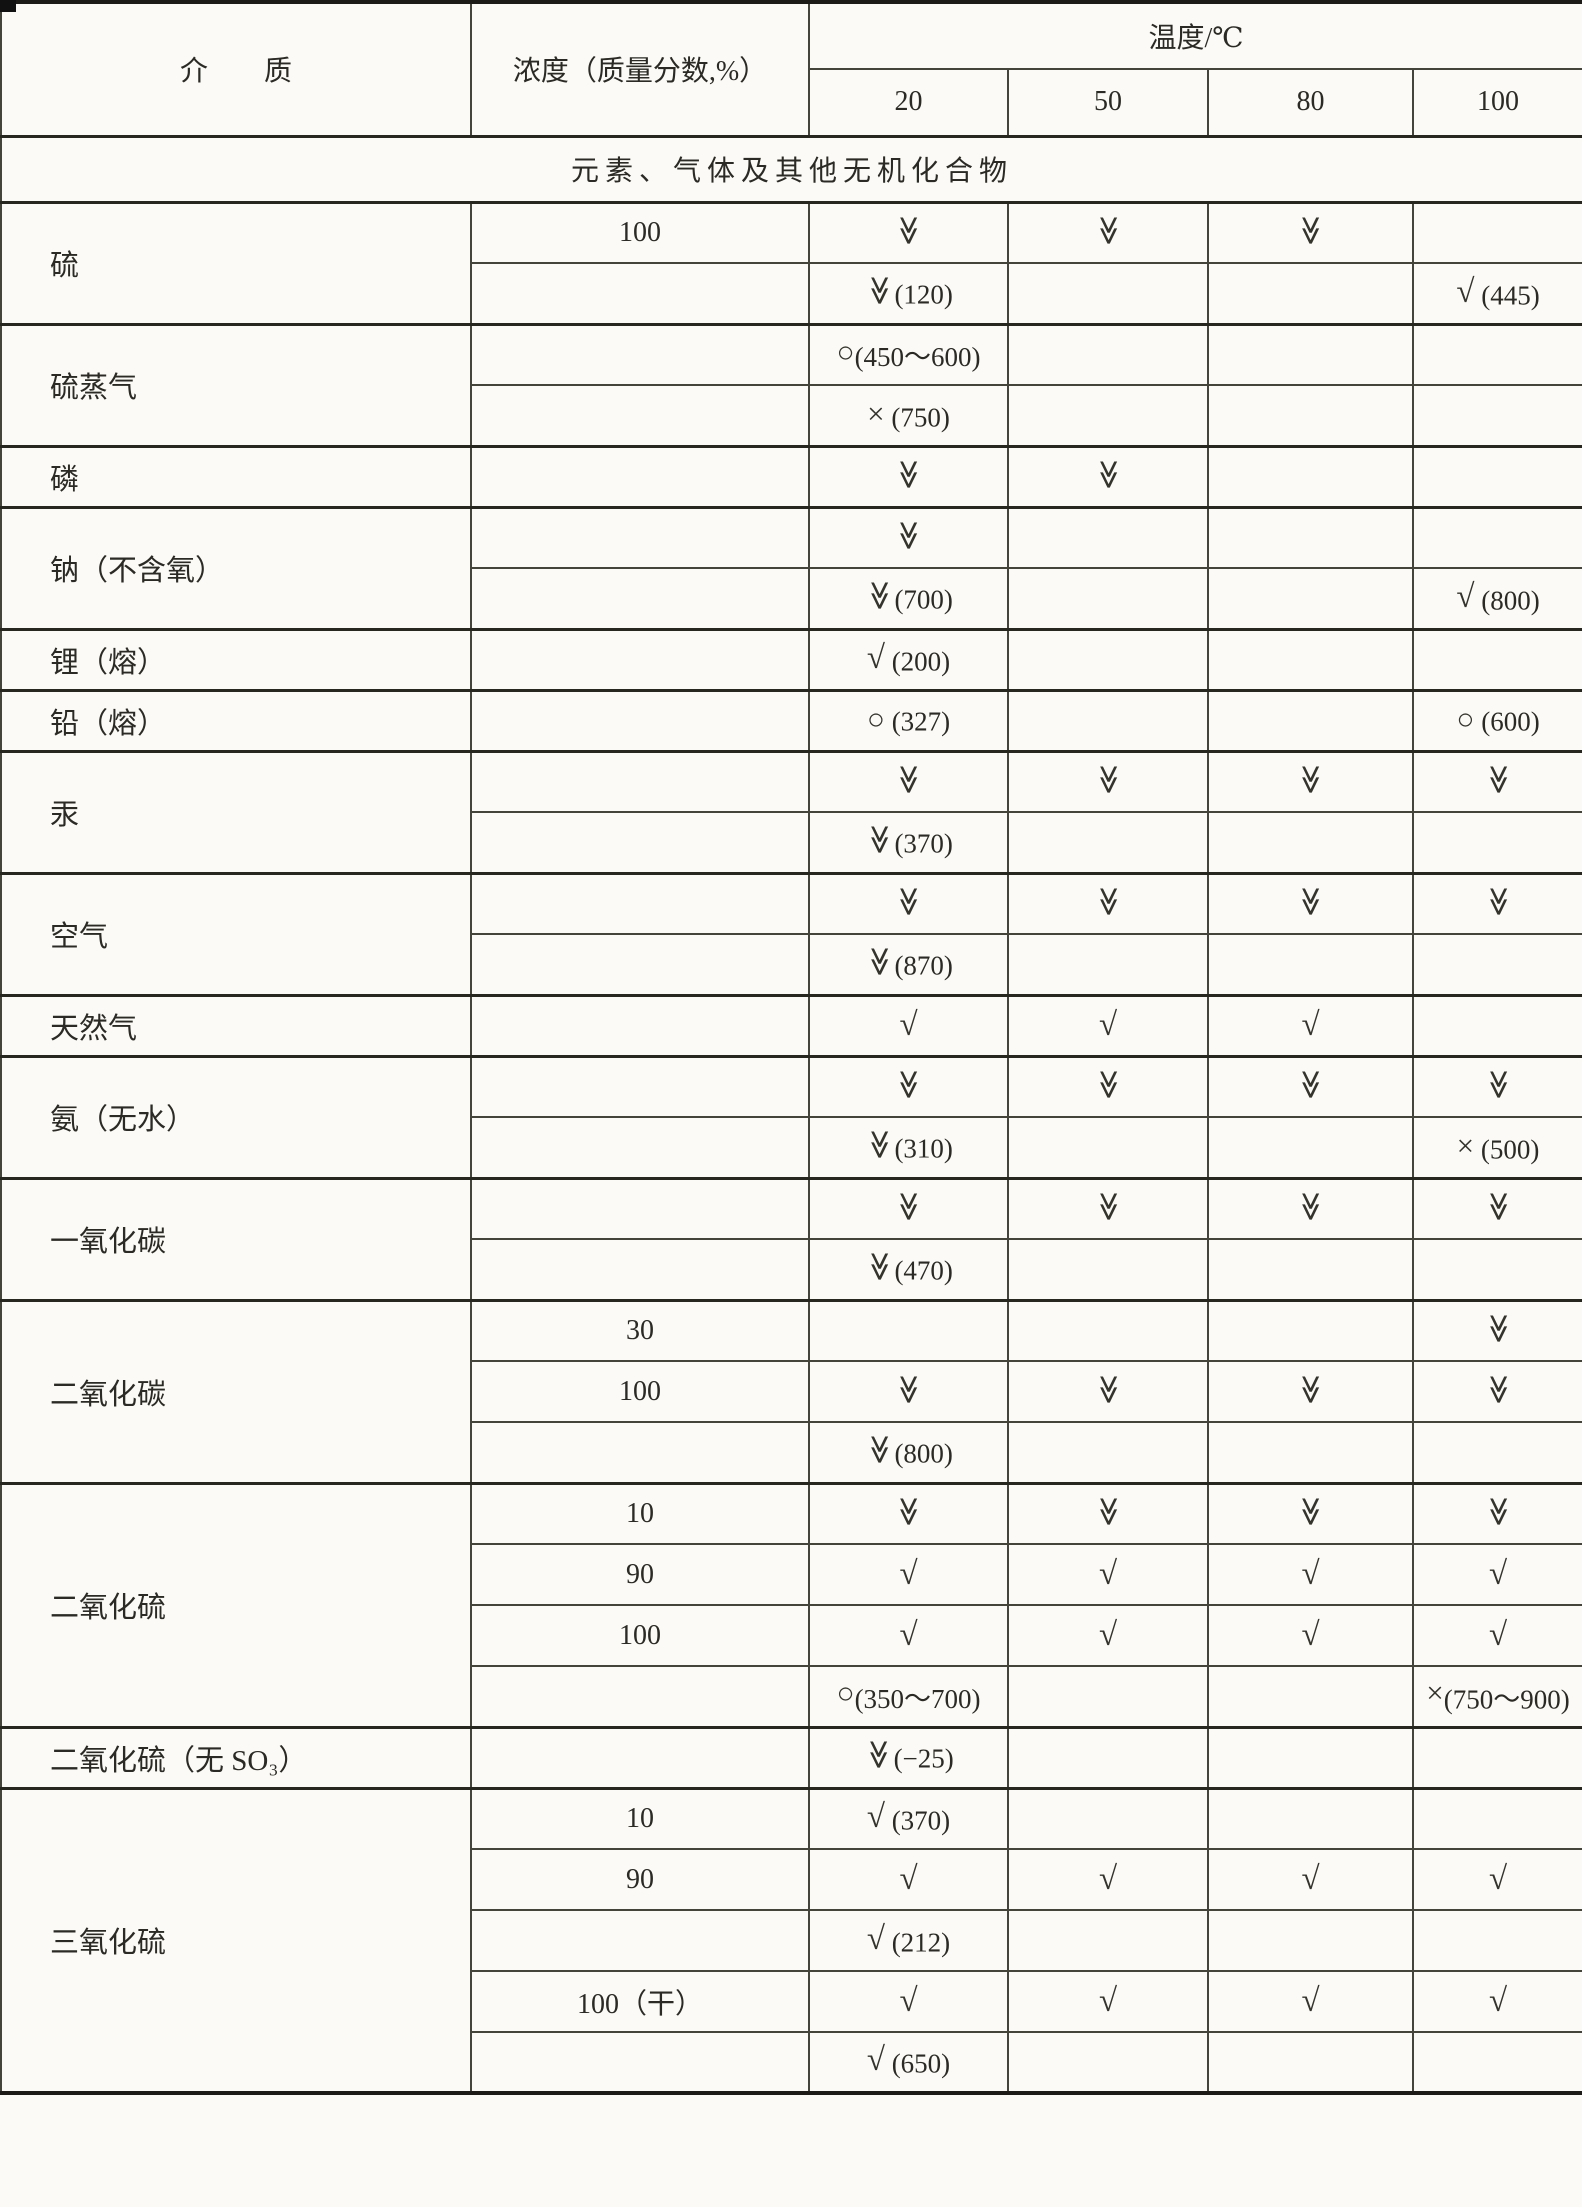 This screenshot has width=1582, height=2207. I want to click on medium-cell: 三氧化硫, so click(236, 1940).